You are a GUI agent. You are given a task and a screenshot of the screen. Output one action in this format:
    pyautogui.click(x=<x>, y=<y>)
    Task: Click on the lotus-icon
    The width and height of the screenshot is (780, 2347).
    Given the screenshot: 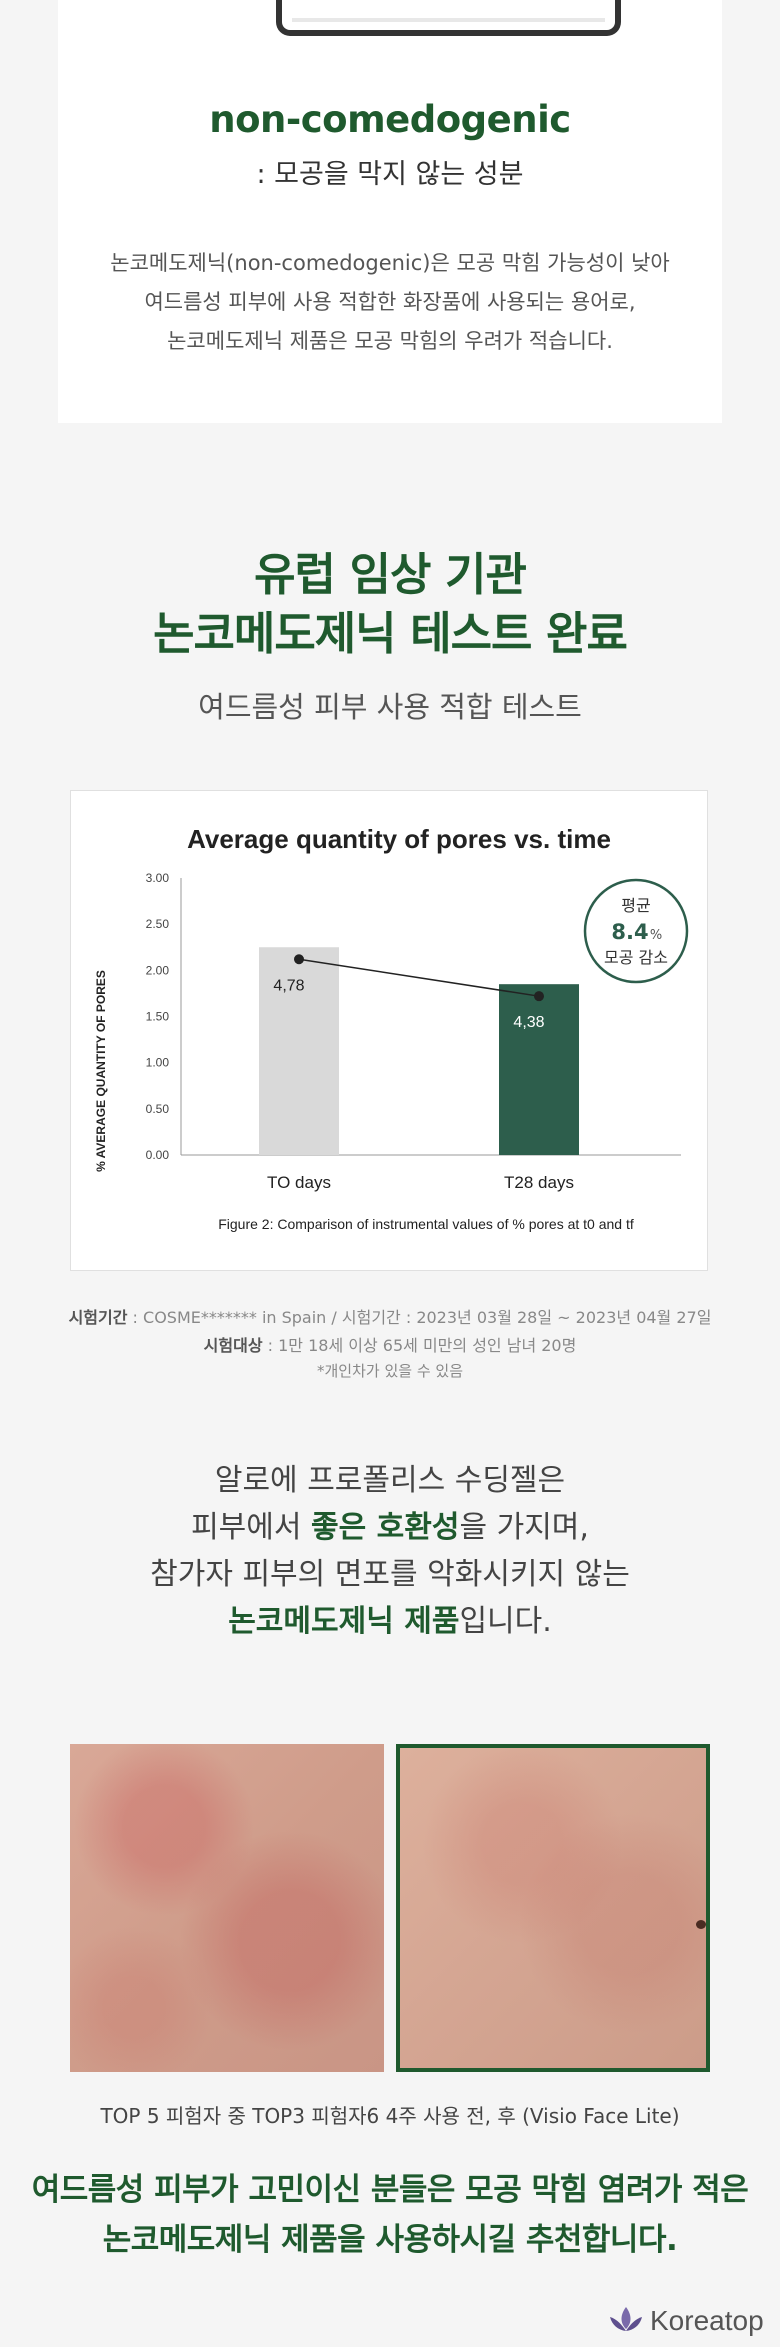 What is the action you would take?
    pyautogui.click(x=626, y=2319)
    